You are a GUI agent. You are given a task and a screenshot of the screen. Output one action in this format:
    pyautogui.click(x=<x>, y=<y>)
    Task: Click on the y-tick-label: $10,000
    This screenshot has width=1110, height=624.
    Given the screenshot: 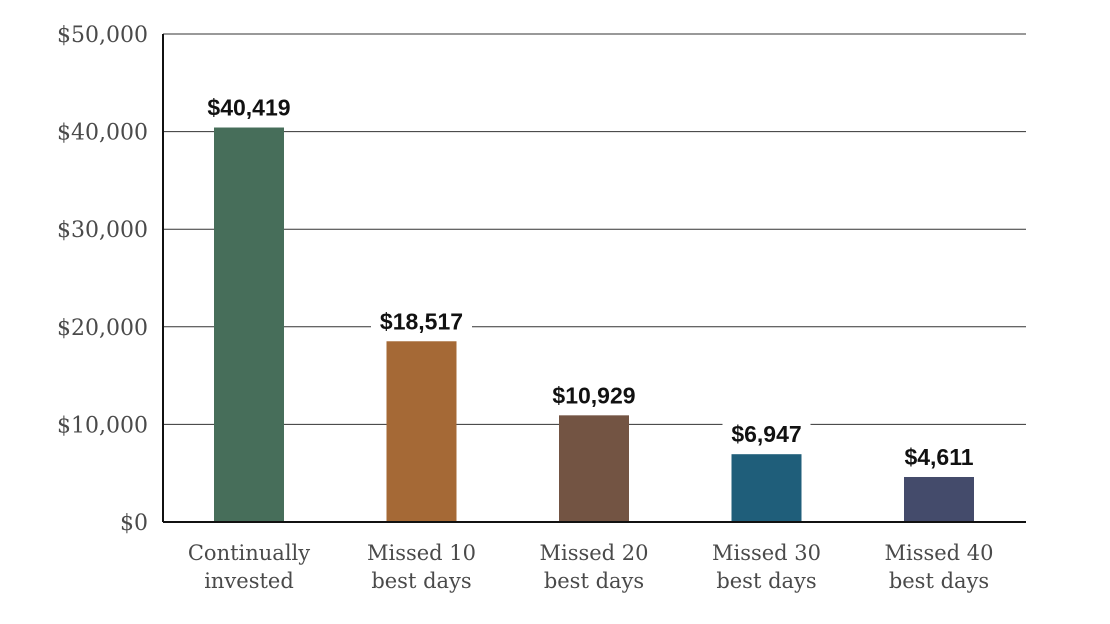 What is the action you would take?
    pyautogui.click(x=102, y=425)
    